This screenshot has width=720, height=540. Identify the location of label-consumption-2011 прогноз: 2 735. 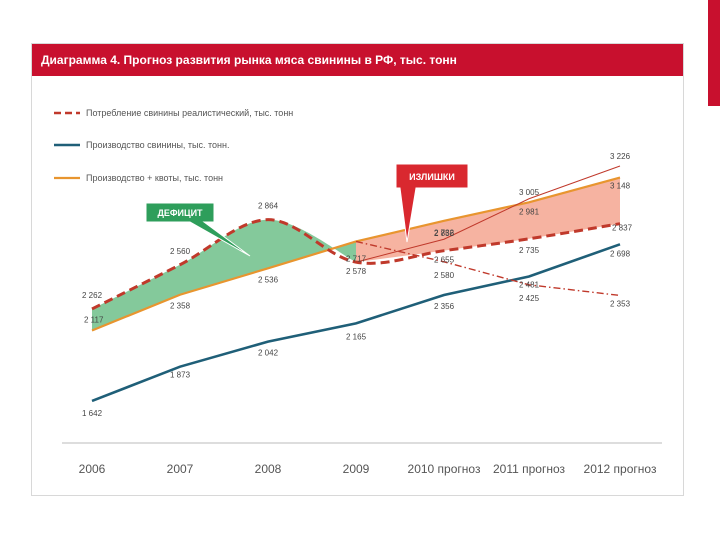
(529, 250).